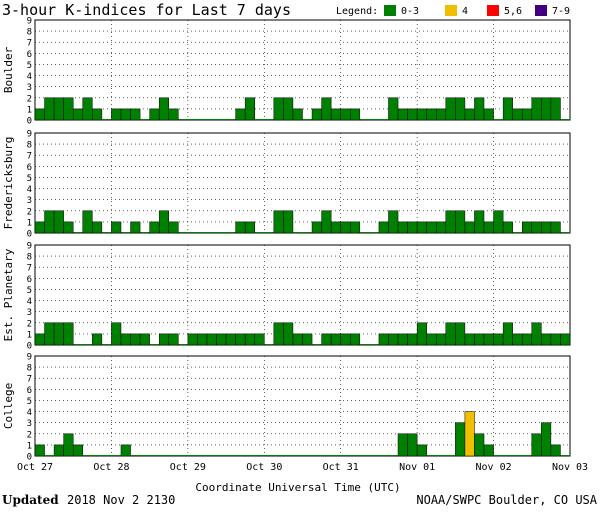 The height and width of the screenshot is (514, 600). Describe the element at coordinates (29, 146) in the screenshot. I see `y-tick-label: 8` at that location.